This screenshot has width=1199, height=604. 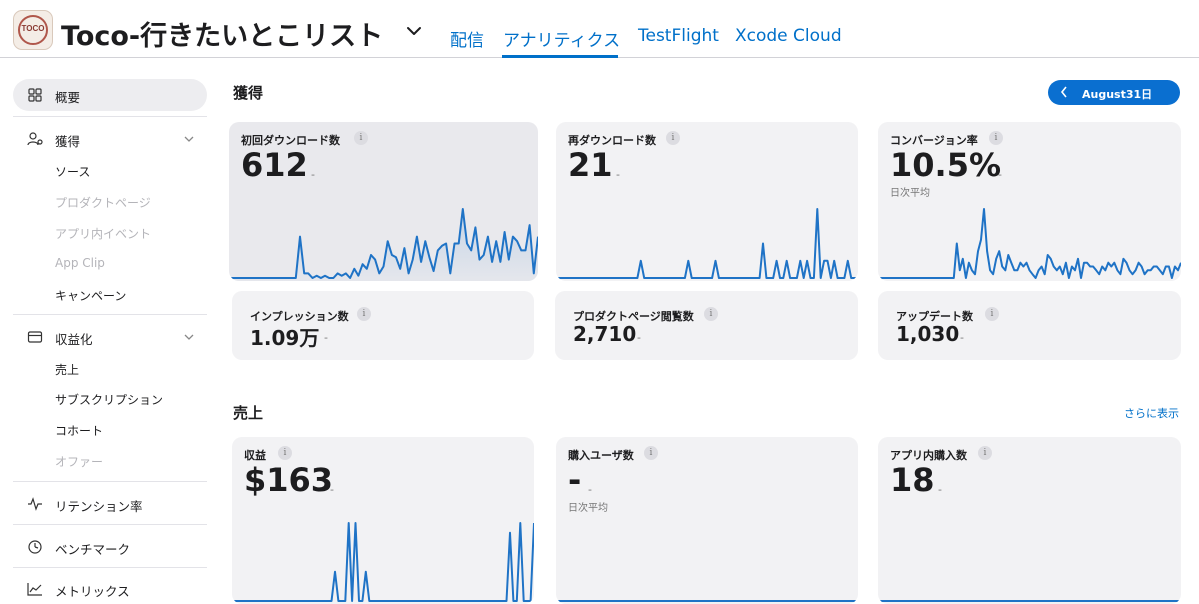 What do you see at coordinates (383, 325) in the screenshot?
I see `metric-card-impressions: インプレッション数 i 1.09万 -` at bounding box center [383, 325].